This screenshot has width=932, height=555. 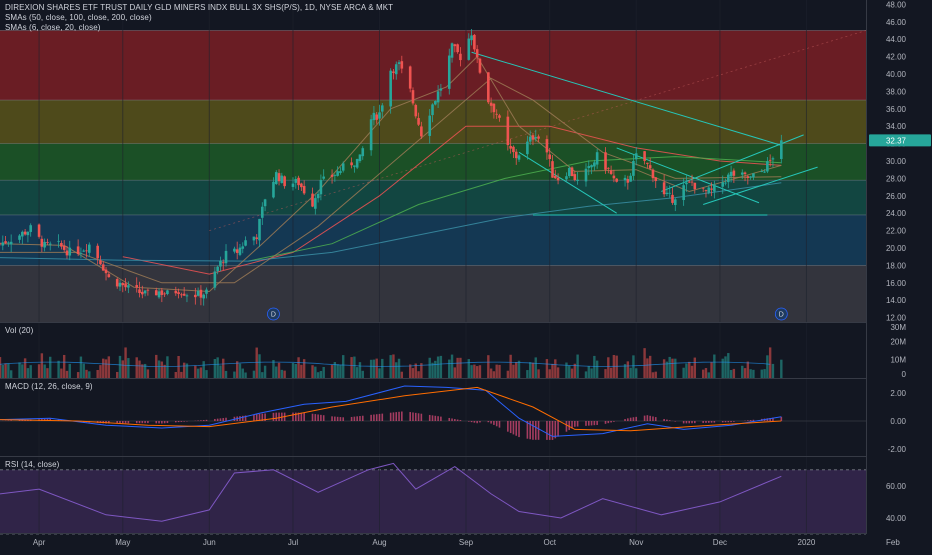 I want to click on rsi-legend: RSI (14, close), so click(x=32, y=465).